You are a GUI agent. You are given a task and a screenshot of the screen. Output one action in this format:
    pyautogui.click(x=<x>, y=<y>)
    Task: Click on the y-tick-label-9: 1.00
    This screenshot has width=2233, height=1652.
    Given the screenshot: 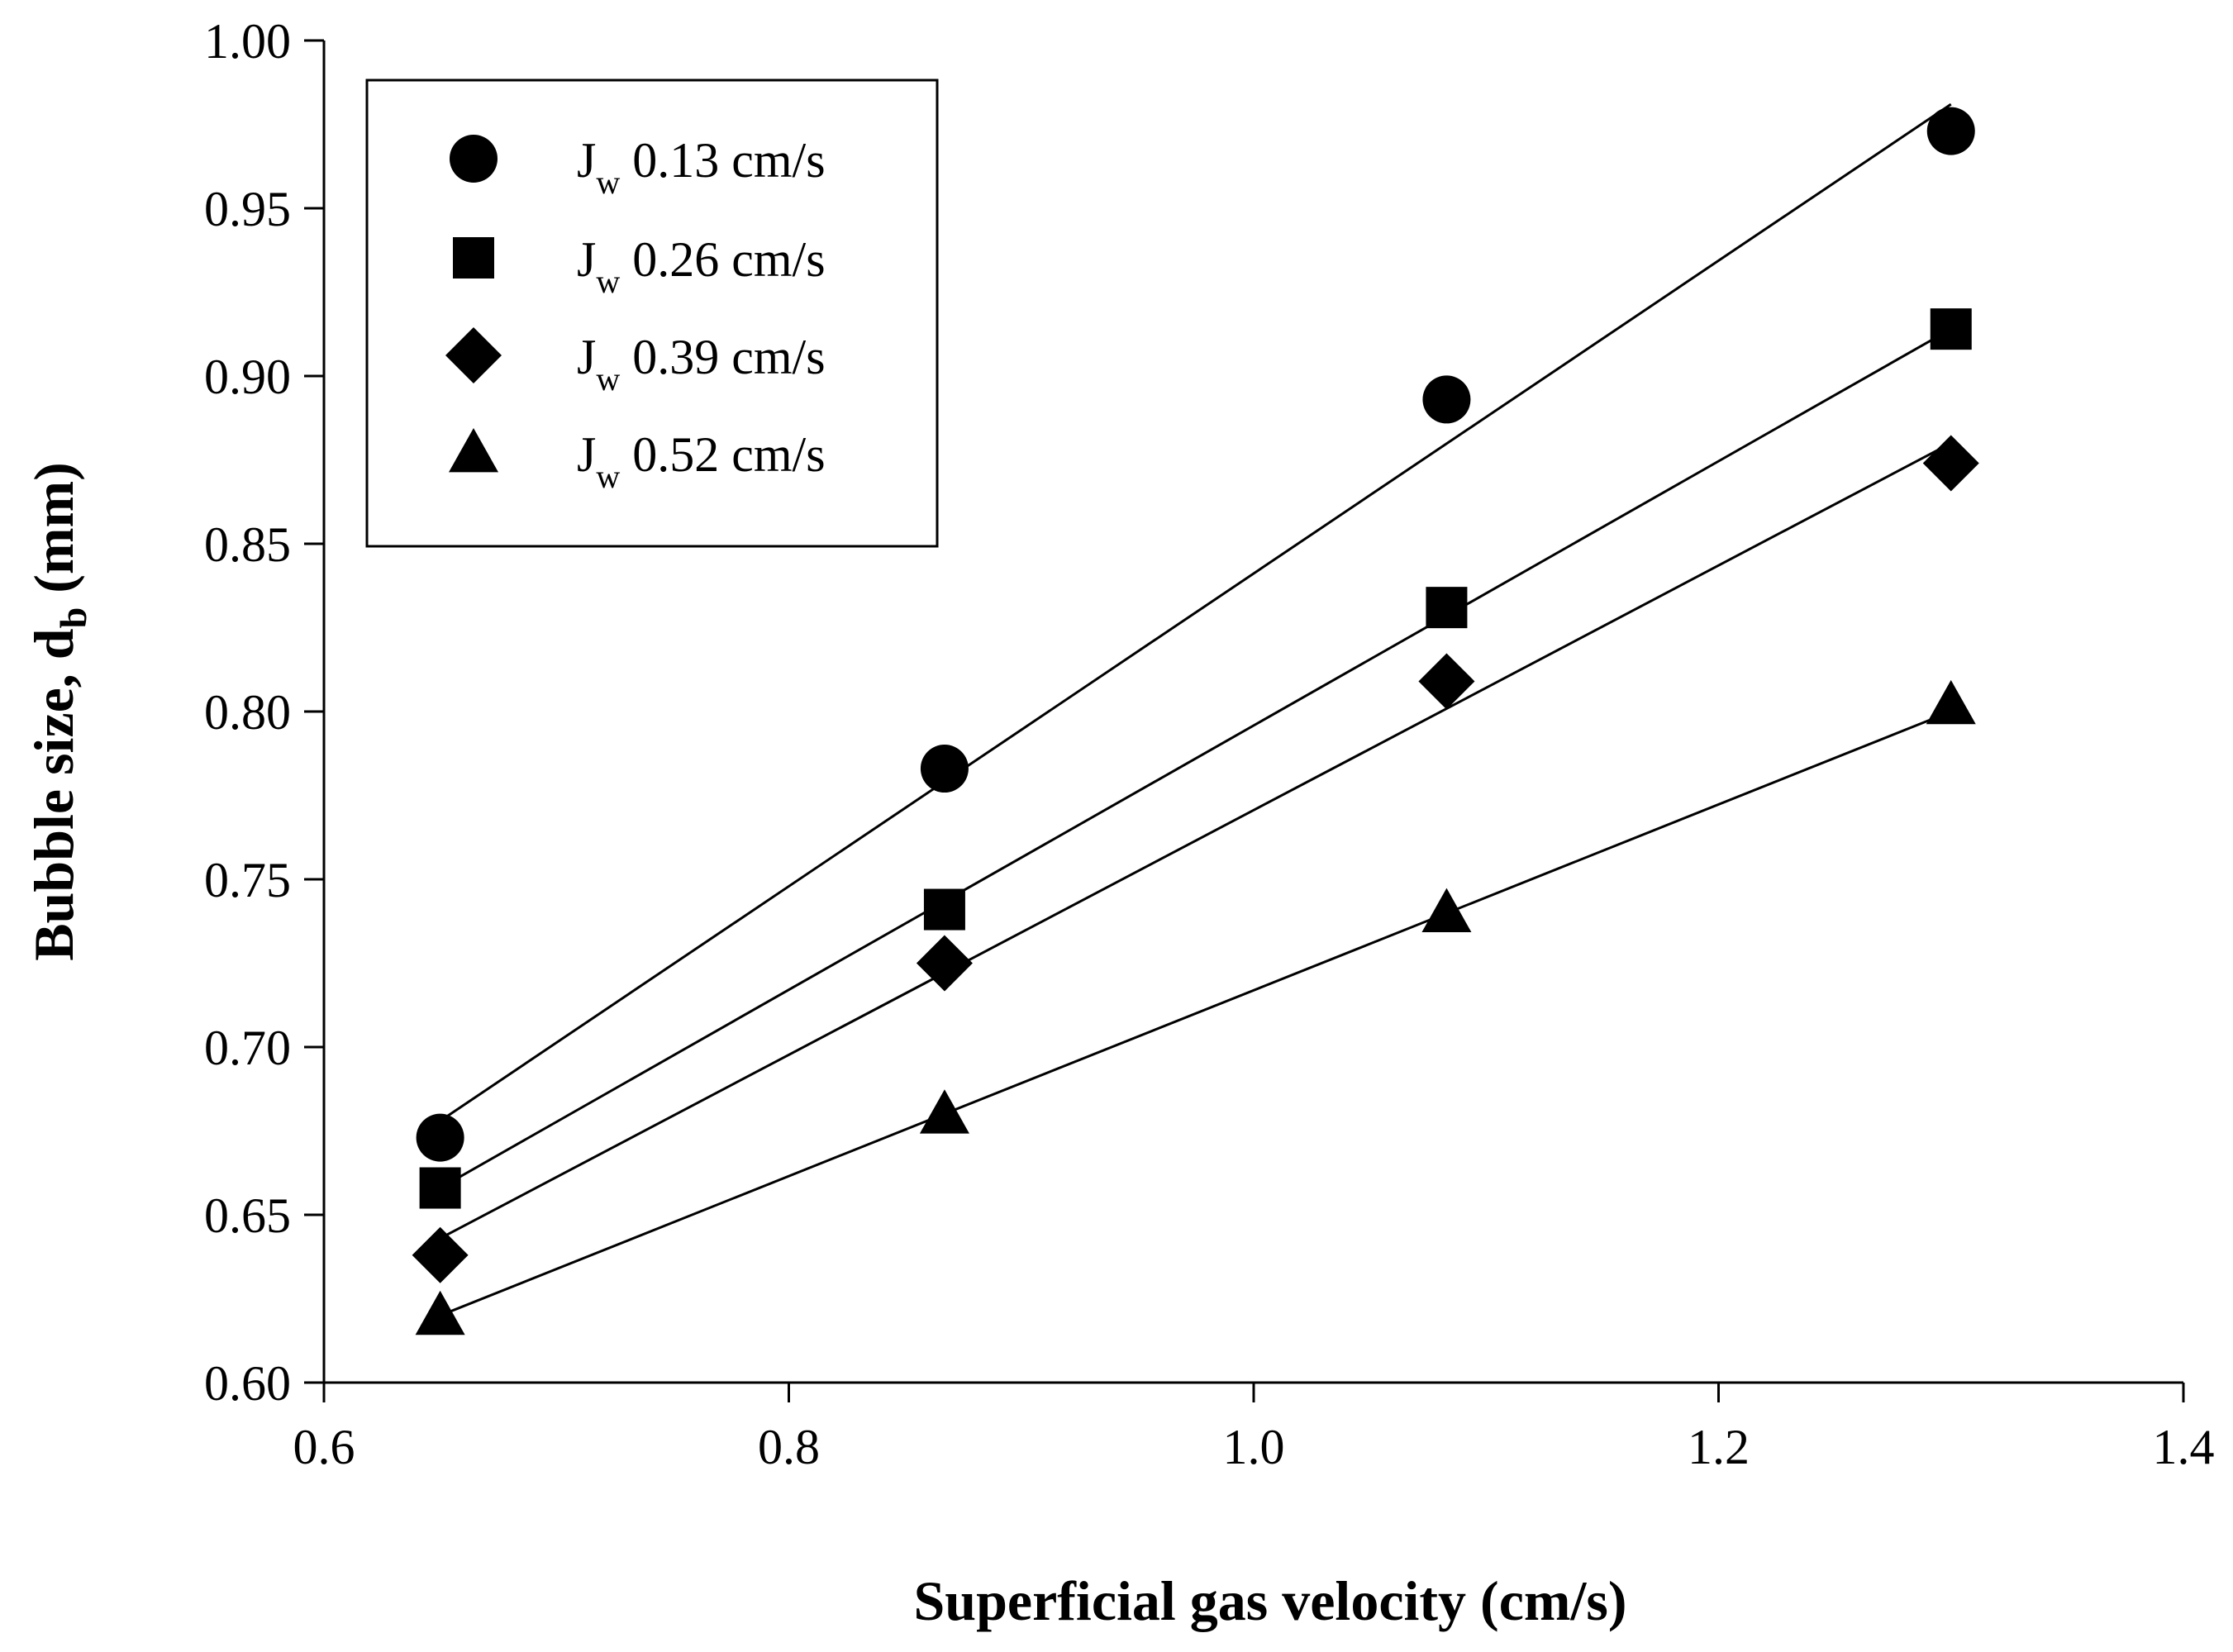 What is the action you would take?
    pyautogui.click(x=247, y=41)
    